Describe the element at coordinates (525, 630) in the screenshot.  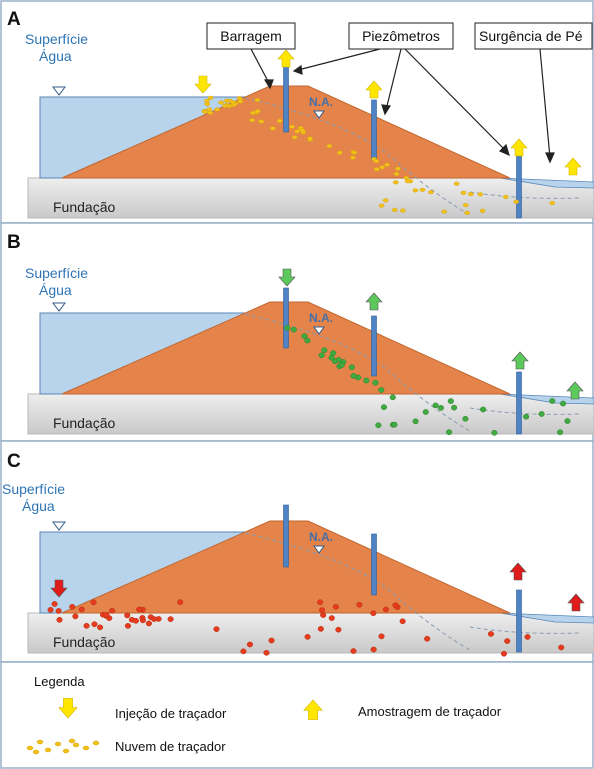
I see `phreatic-line-downstream` at that location.